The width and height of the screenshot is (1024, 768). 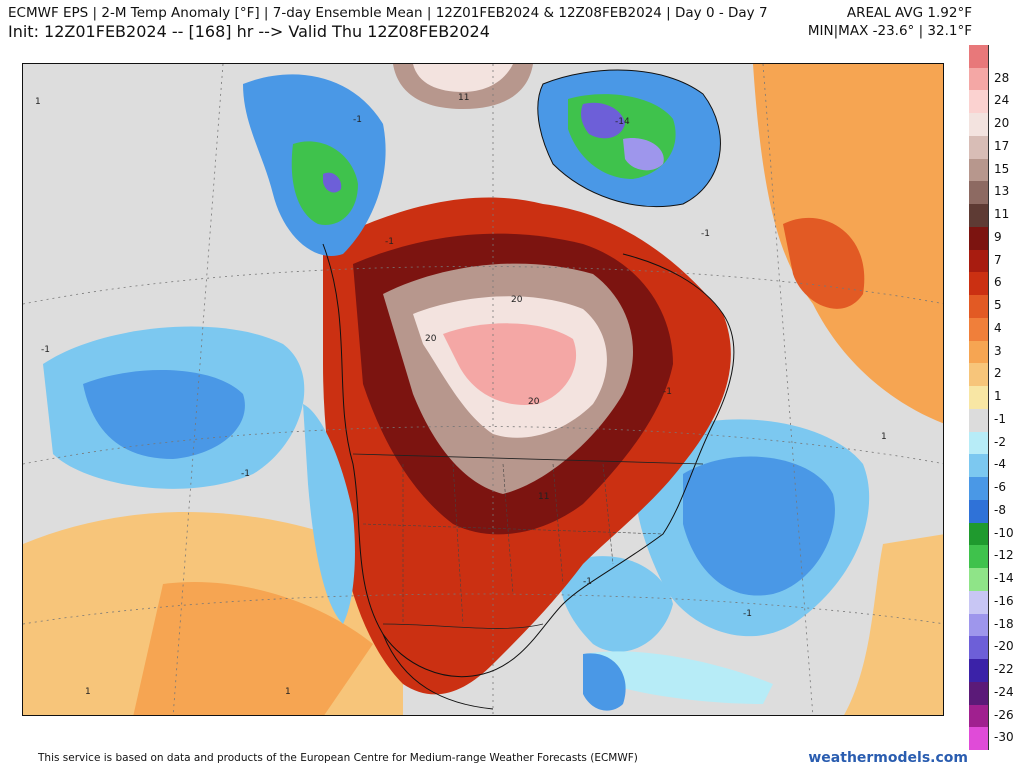 What do you see at coordinates (1000, 441) in the screenshot?
I see `legend-label: -2` at bounding box center [1000, 441].